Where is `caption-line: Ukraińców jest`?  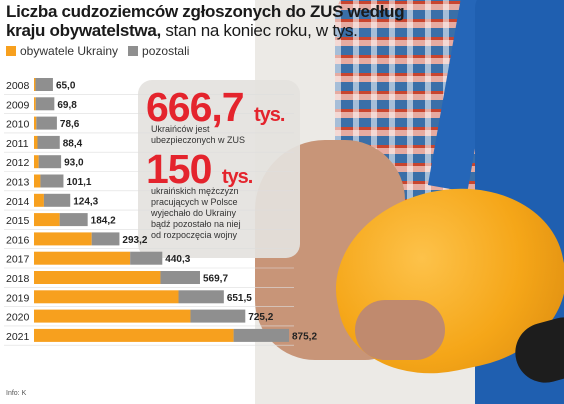
caption-line: Ukraińców jest is located at coordinates (180, 129).